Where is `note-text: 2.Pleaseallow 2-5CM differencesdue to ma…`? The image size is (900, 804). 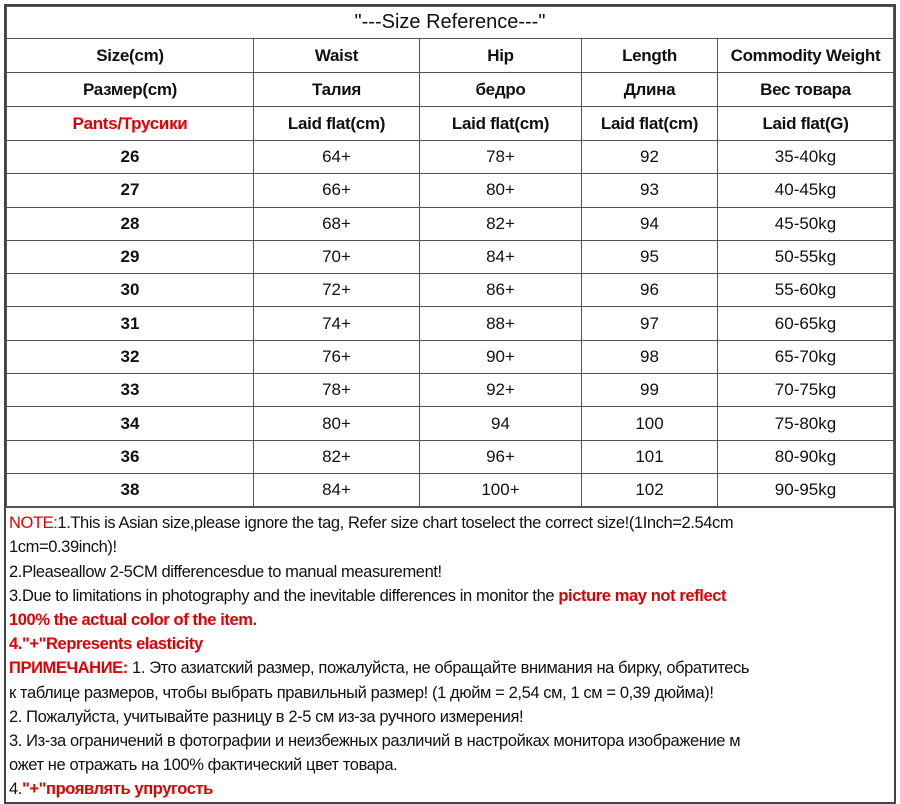
note-text: 2.Pleaseallow 2-5CM differencesdue to ma… is located at coordinates (225, 571).